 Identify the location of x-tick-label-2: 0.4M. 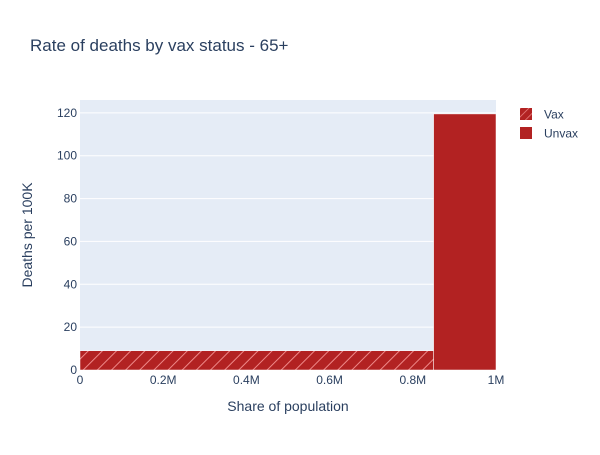
(246, 380).